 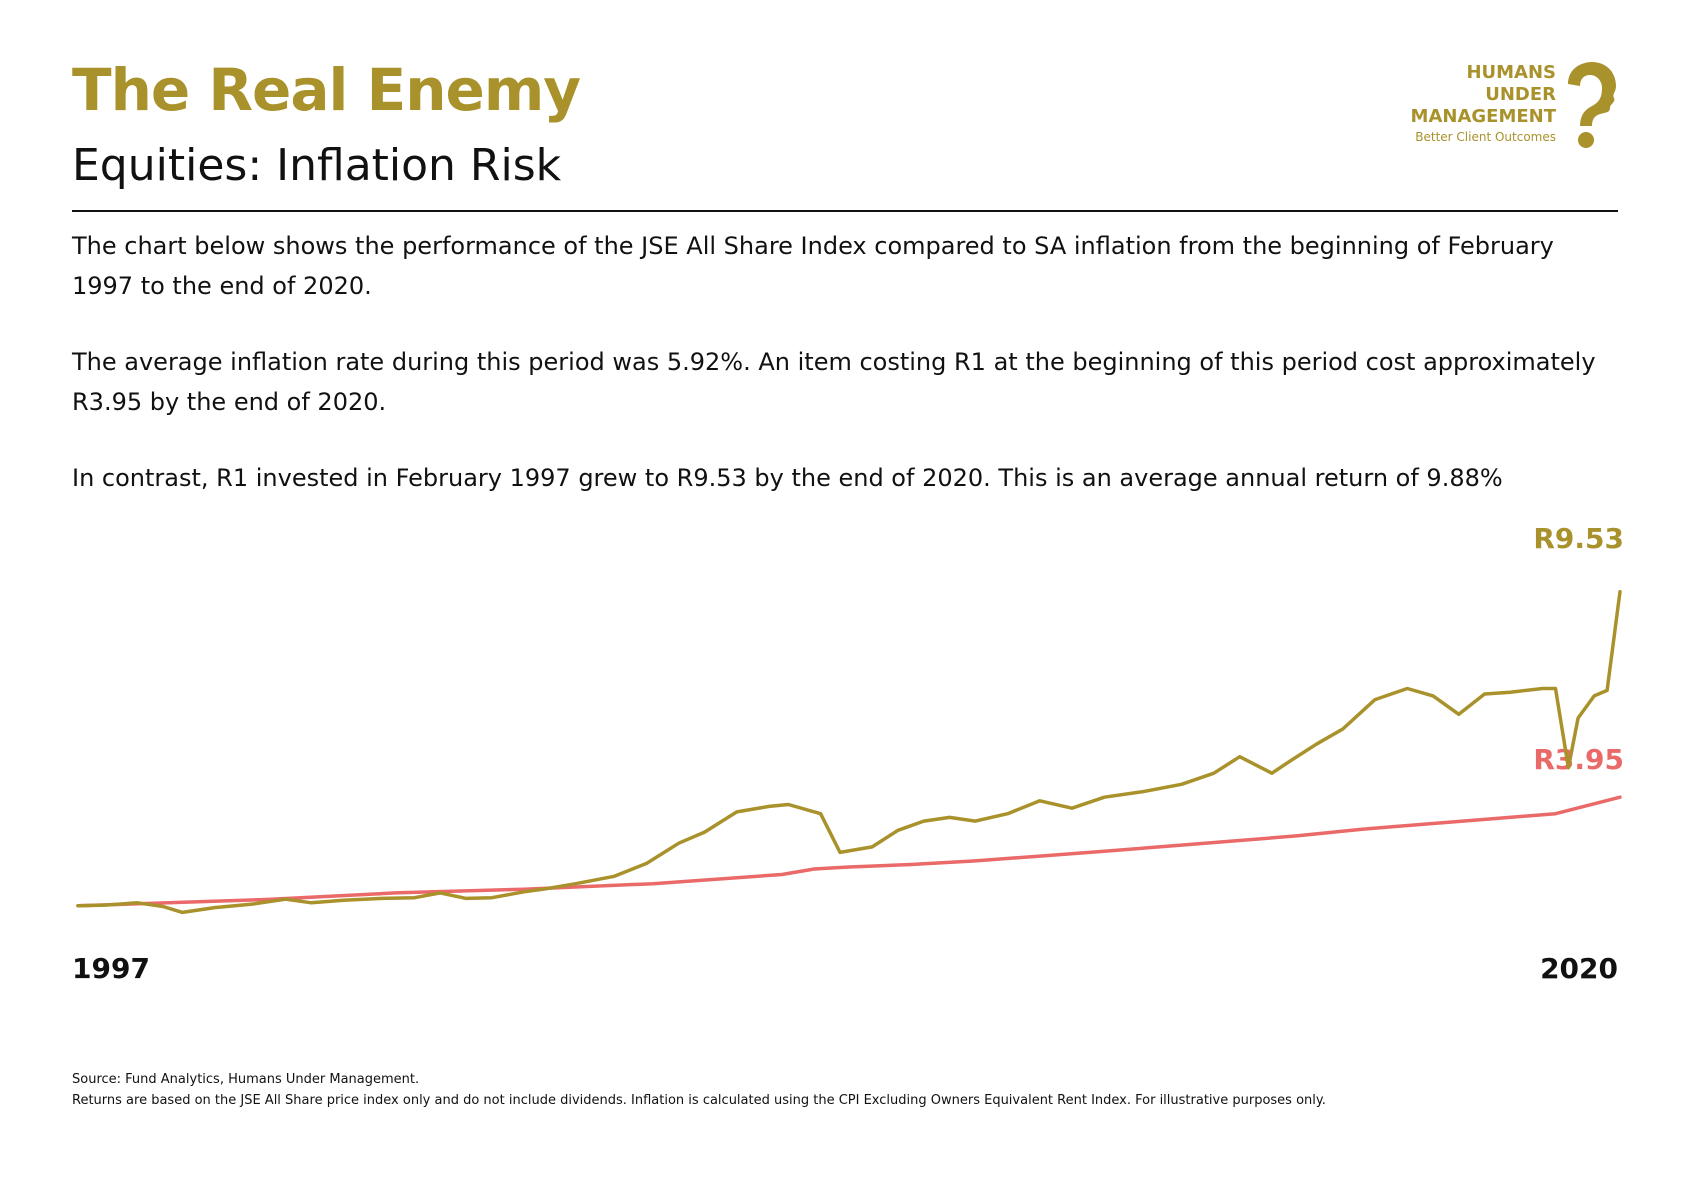 What do you see at coordinates (1511, 72) in the screenshot?
I see `logo-line-humans: HUMANS` at bounding box center [1511, 72].